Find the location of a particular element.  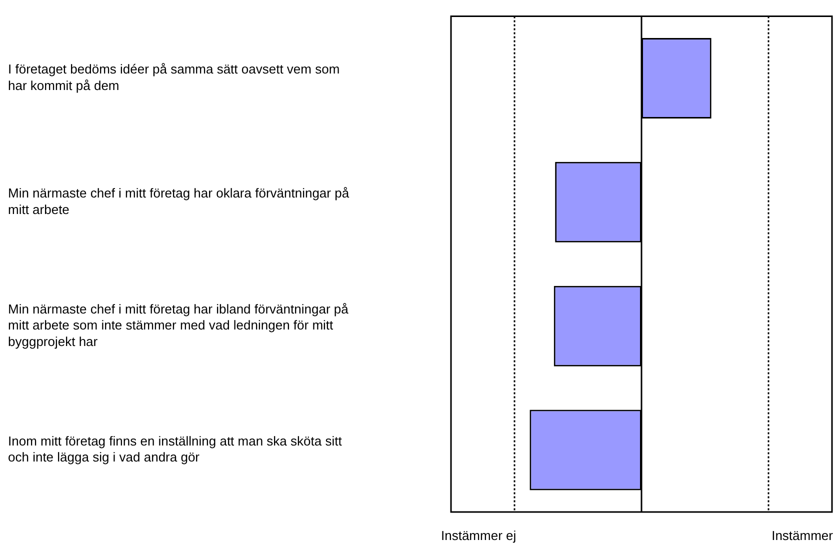

y-tick-label: Inom mitt företag finns en inställning att man ska sköta sitt och inte lägga sig i vad andra gör is located at coordinates (175, 449).